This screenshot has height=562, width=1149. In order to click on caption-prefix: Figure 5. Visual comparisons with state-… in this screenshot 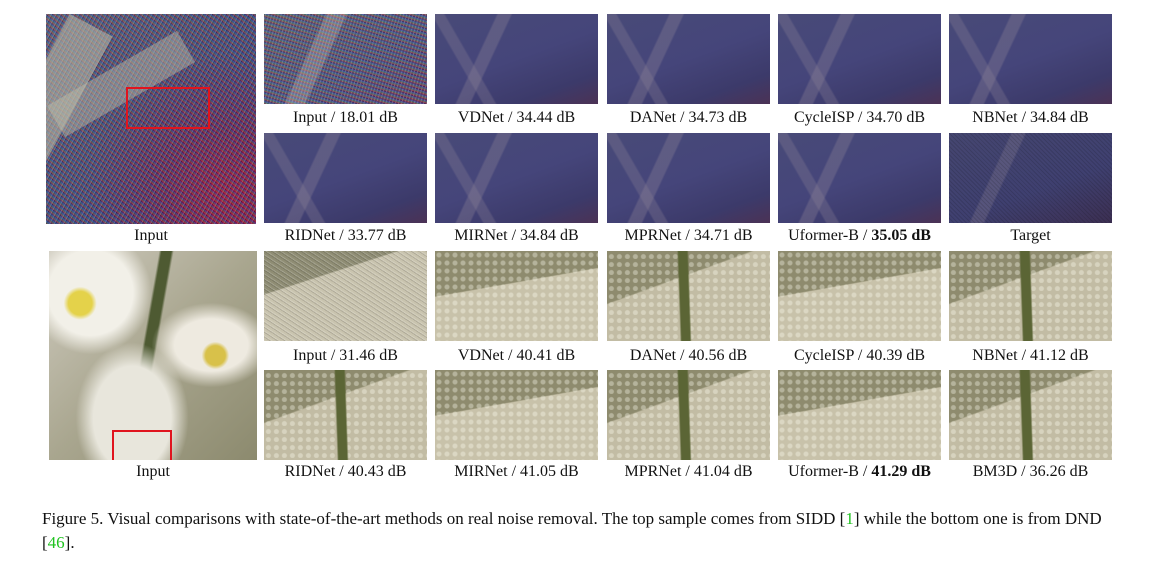, I will do `click(443, 518)`.